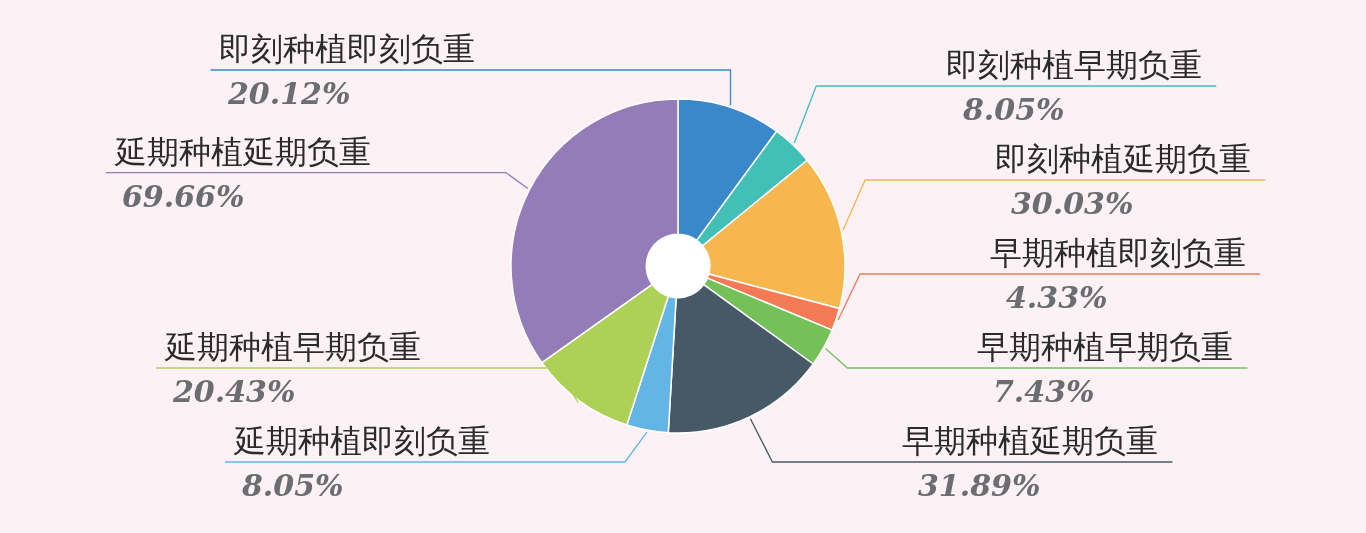  What do you see at coordinates (347, 49) in the screenshot?
I see `slice-label: 即刻种植即刻负重` at bounding box center [347, 49].